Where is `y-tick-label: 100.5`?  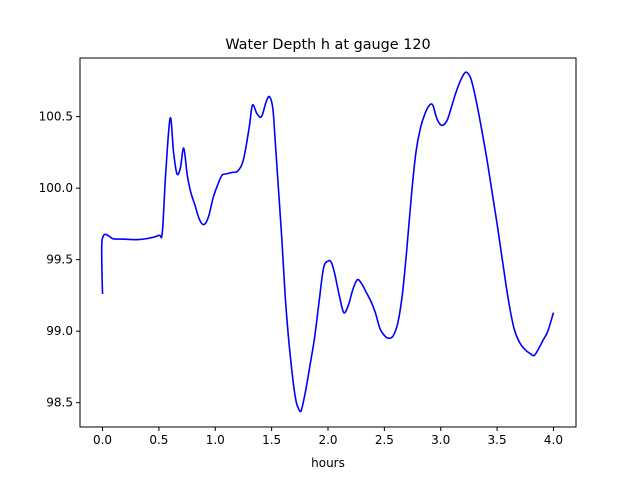 y-tick-label: 100.5 is located at coordinates (56, 117).